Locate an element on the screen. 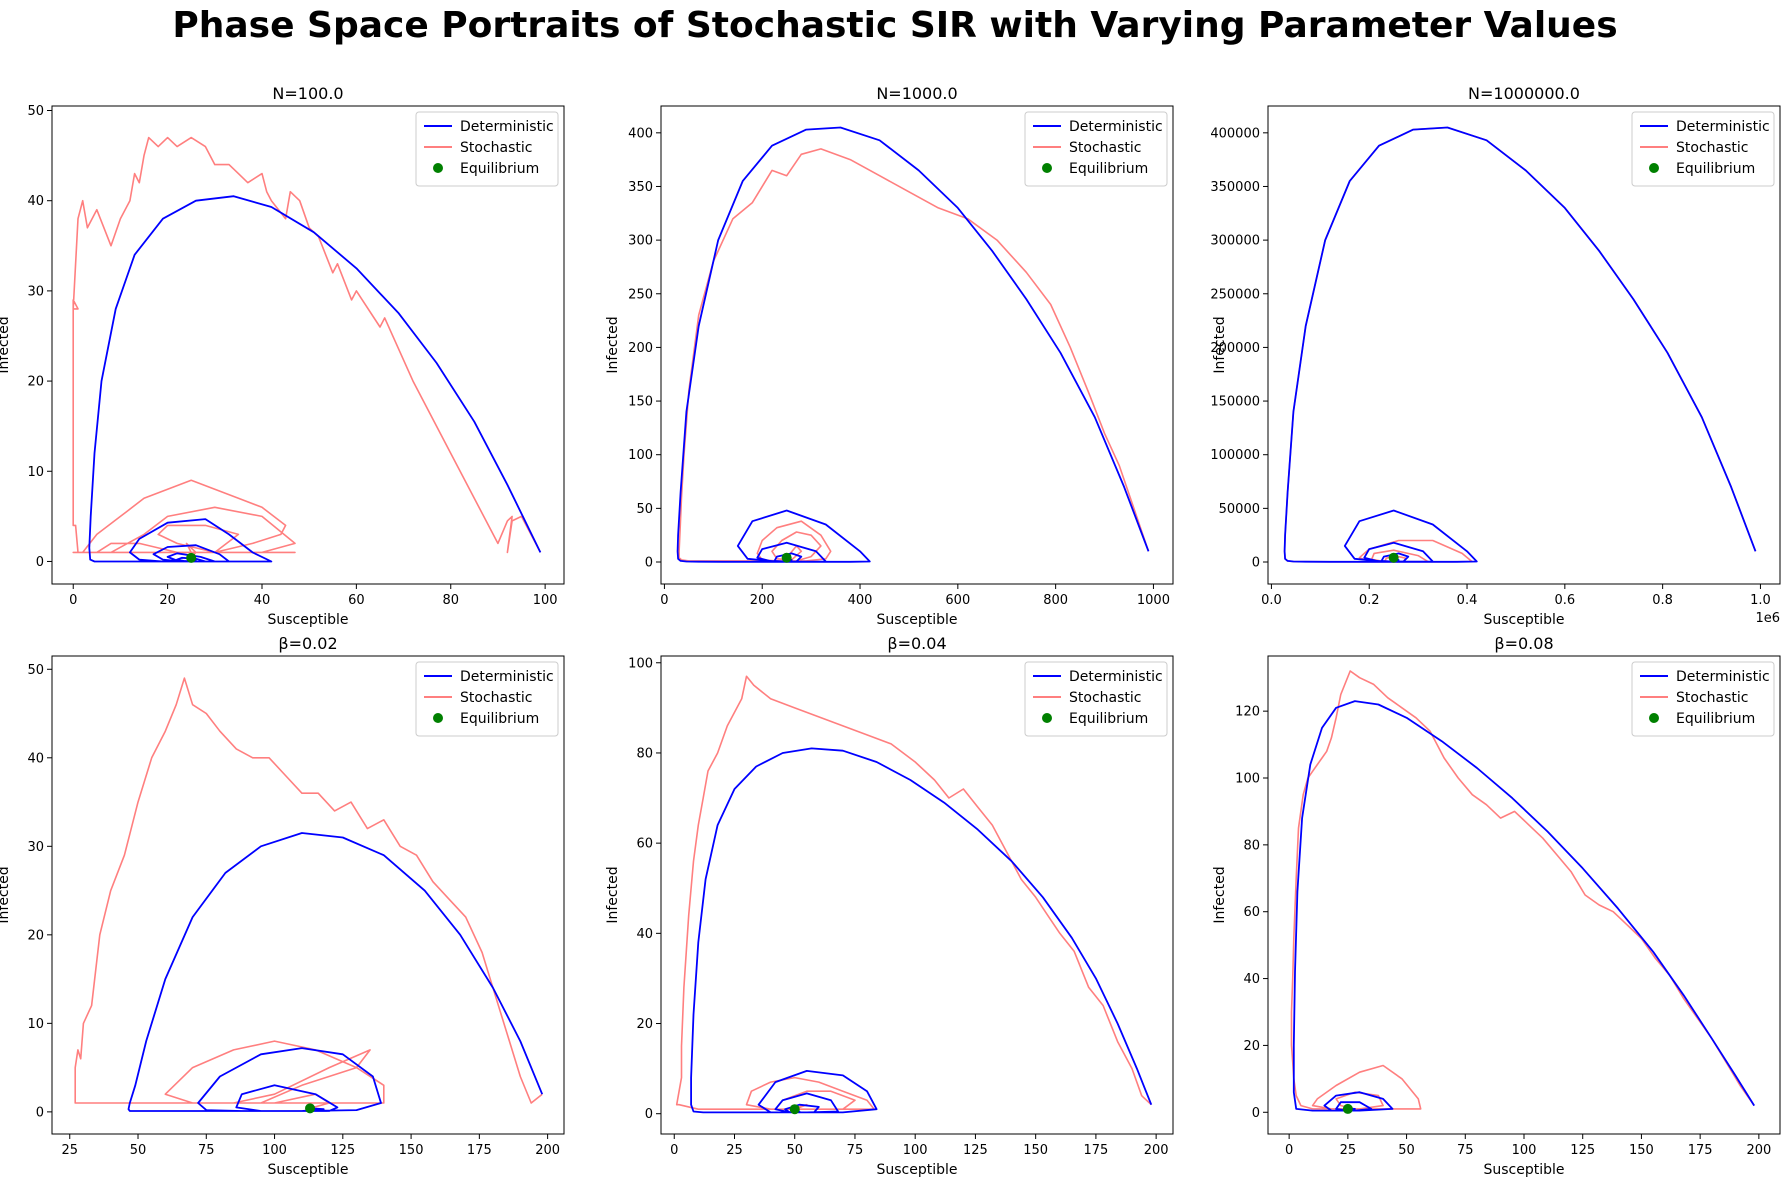 The width and height of the screenshot is (1790, 1181). y-tick-label: 10 is located at coordinates (35, 472).